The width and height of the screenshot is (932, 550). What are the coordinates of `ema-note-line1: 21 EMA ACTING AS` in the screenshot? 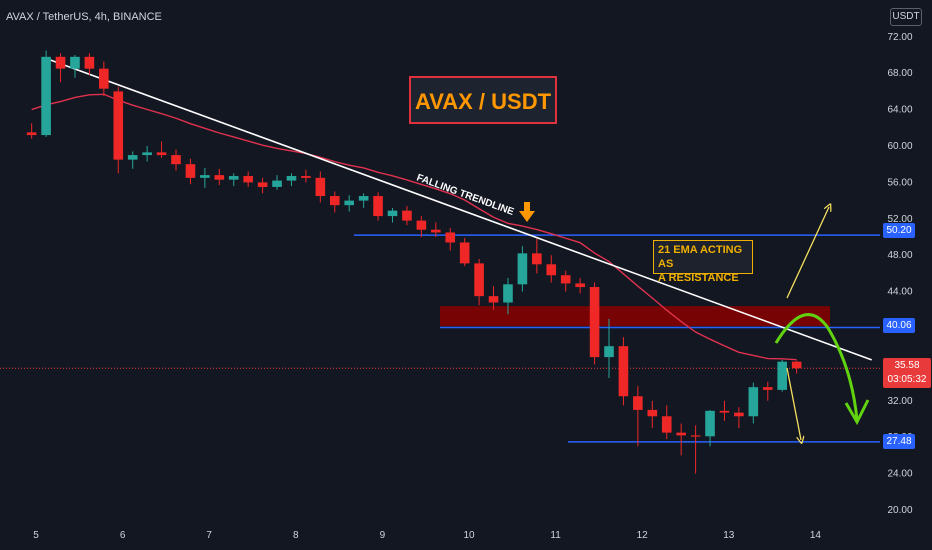 It's located at (700, 257).